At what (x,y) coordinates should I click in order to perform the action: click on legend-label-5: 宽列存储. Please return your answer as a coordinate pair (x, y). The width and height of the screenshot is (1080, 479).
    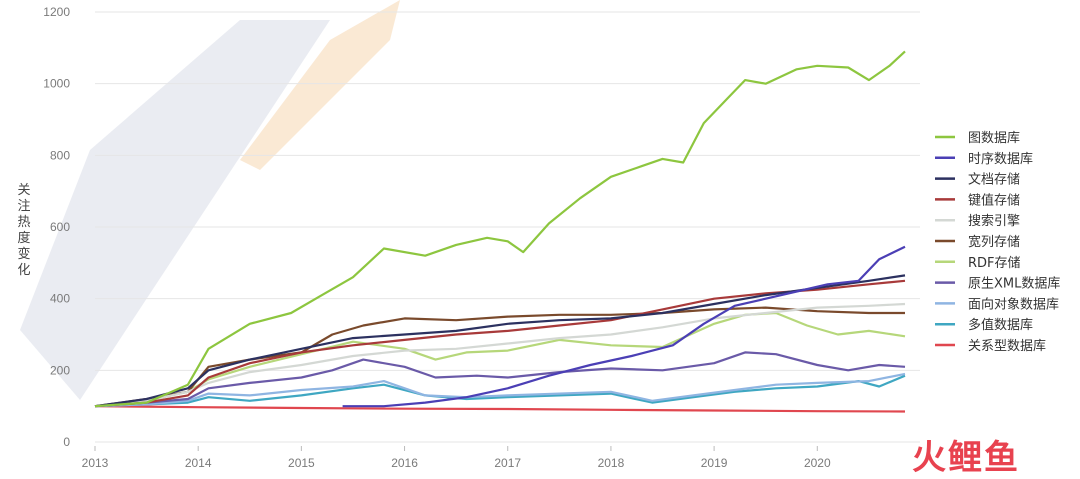
    Looking at the image, I should click on (994, 242).